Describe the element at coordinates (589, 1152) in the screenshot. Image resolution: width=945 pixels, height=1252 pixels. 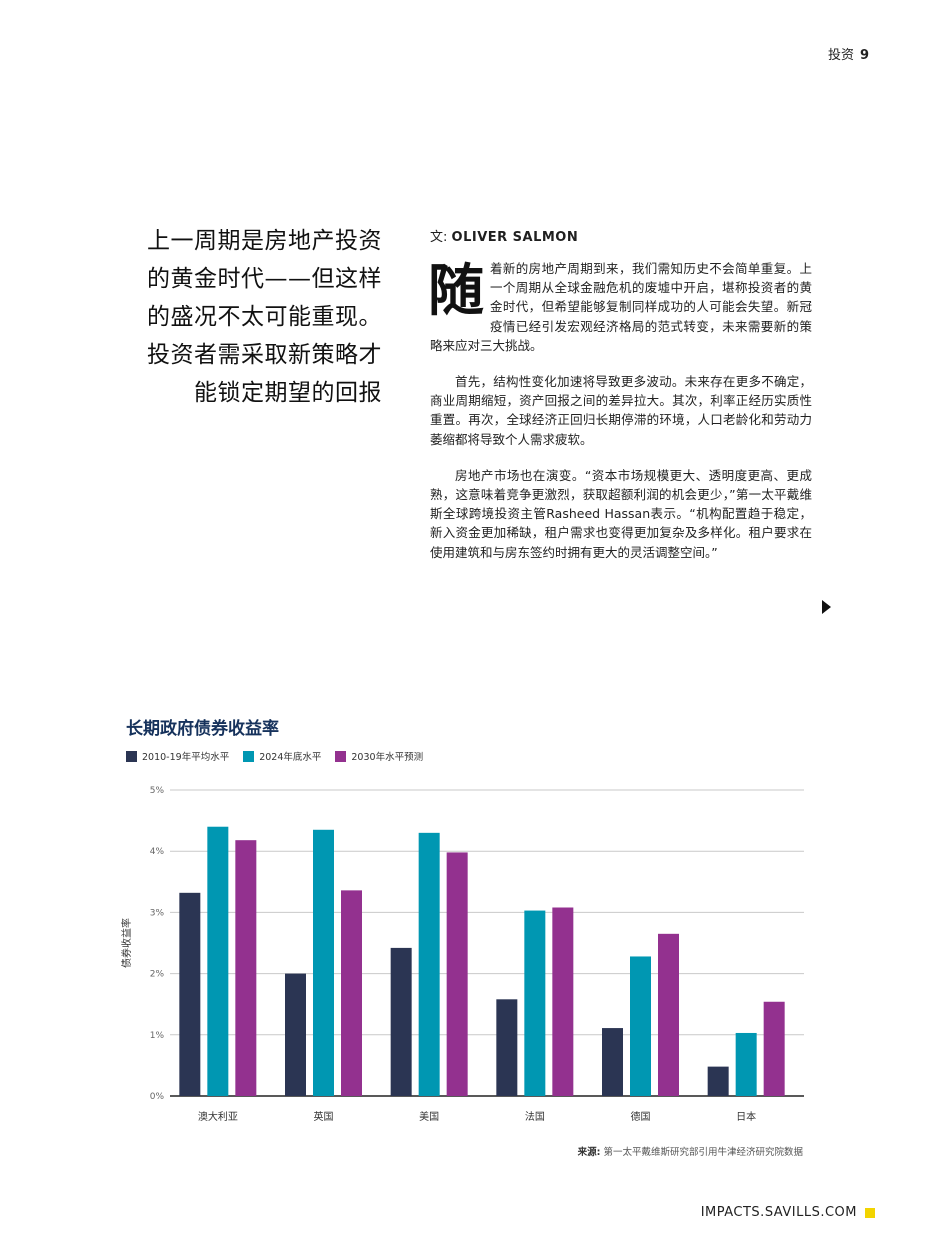
I see `source-label: 来源:` at that location.